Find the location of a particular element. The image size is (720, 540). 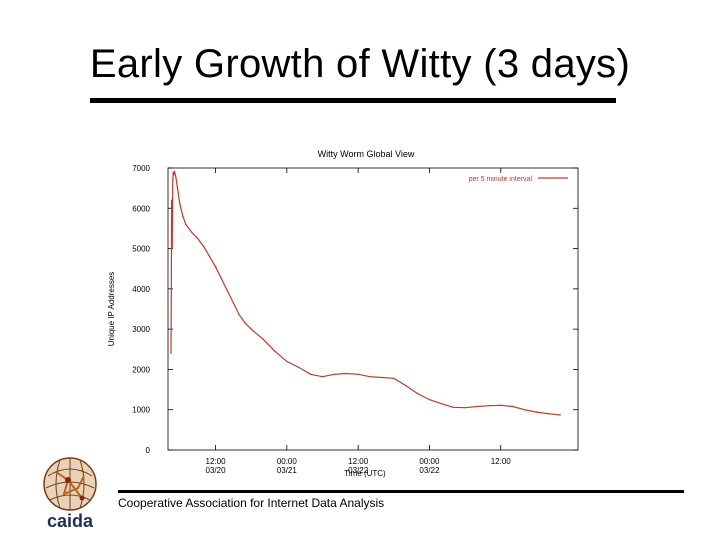

slide-title: Early Growth of Witty (3 days) is located at coordinates (360, 64).